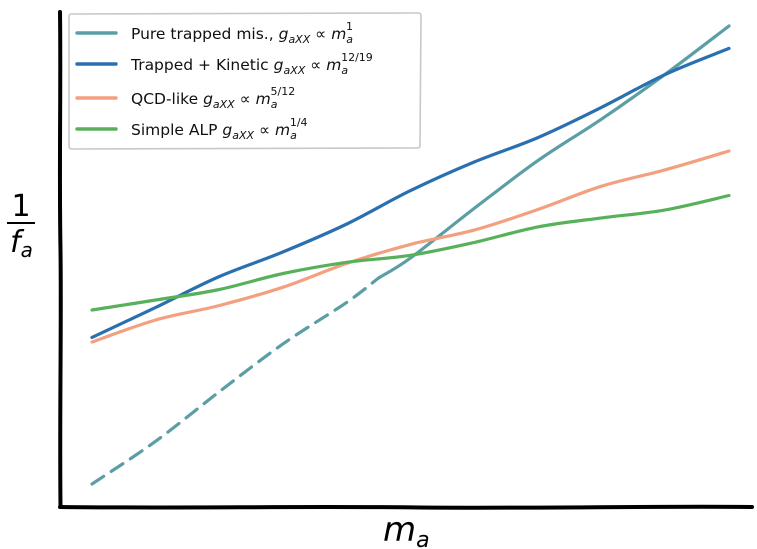  Describe the element at coordinates (60, 259) in the screenshot. I see `y-axis` at that location.